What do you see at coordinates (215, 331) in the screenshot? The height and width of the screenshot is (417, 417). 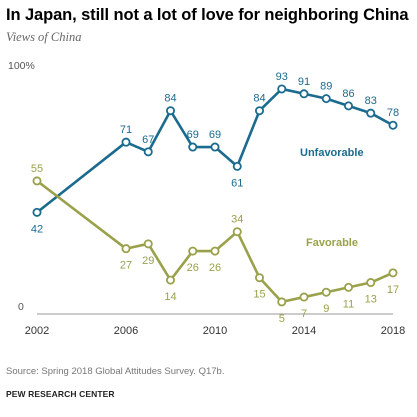 I see `x-tick-label-2010: 2010` at bounding box center [215, 331].